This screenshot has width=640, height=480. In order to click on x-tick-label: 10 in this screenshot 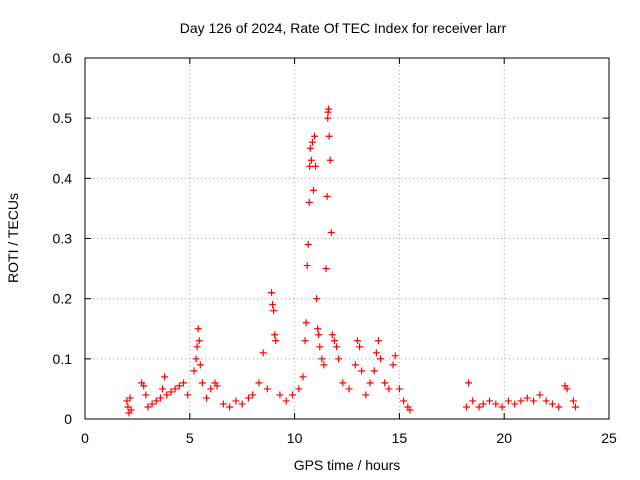, I will do `click(295, 438)`.